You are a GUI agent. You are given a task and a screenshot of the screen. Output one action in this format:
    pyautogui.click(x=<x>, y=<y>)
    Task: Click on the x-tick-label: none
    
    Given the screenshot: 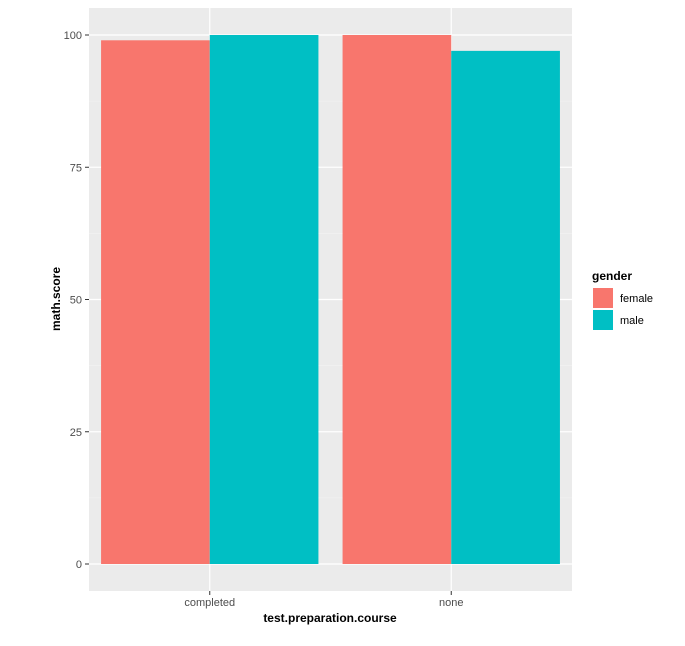 What is the action you would take?
    pyautogui.click(x=451, y=603)
    